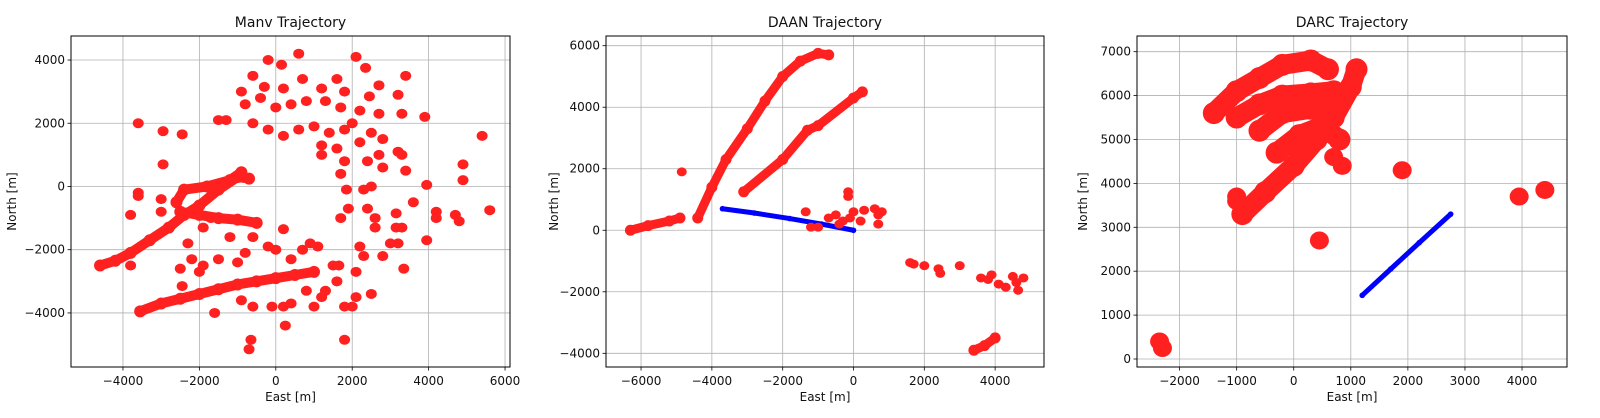 The width and height of the screenshot is (1600, 418). I want to click on y-axis-label: North [m], so click(12, 201).